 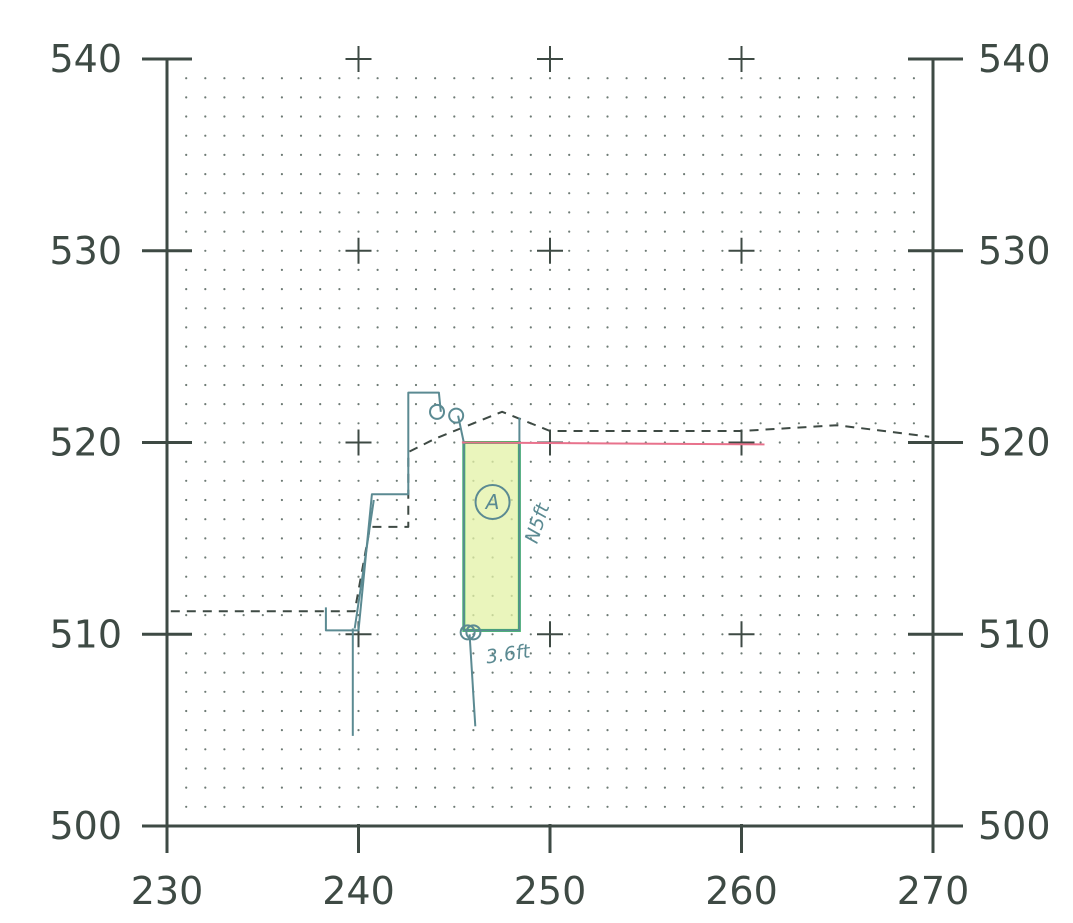 I want to click on x-tick-label: 260, so click(x=741, y=891).